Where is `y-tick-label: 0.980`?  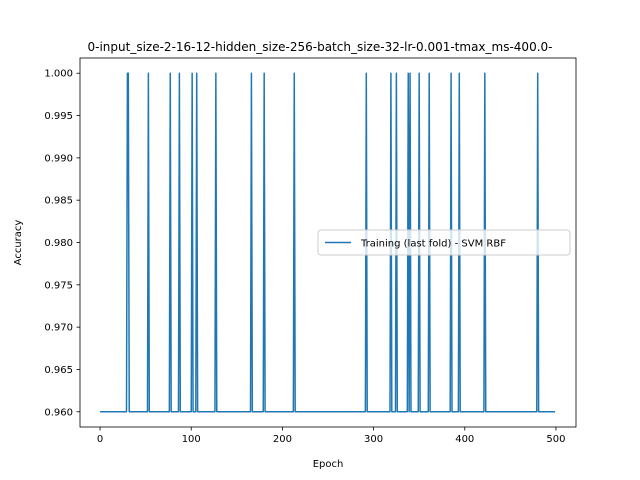
y-tick-label: 0.980 is located at coordinates (58, 243).